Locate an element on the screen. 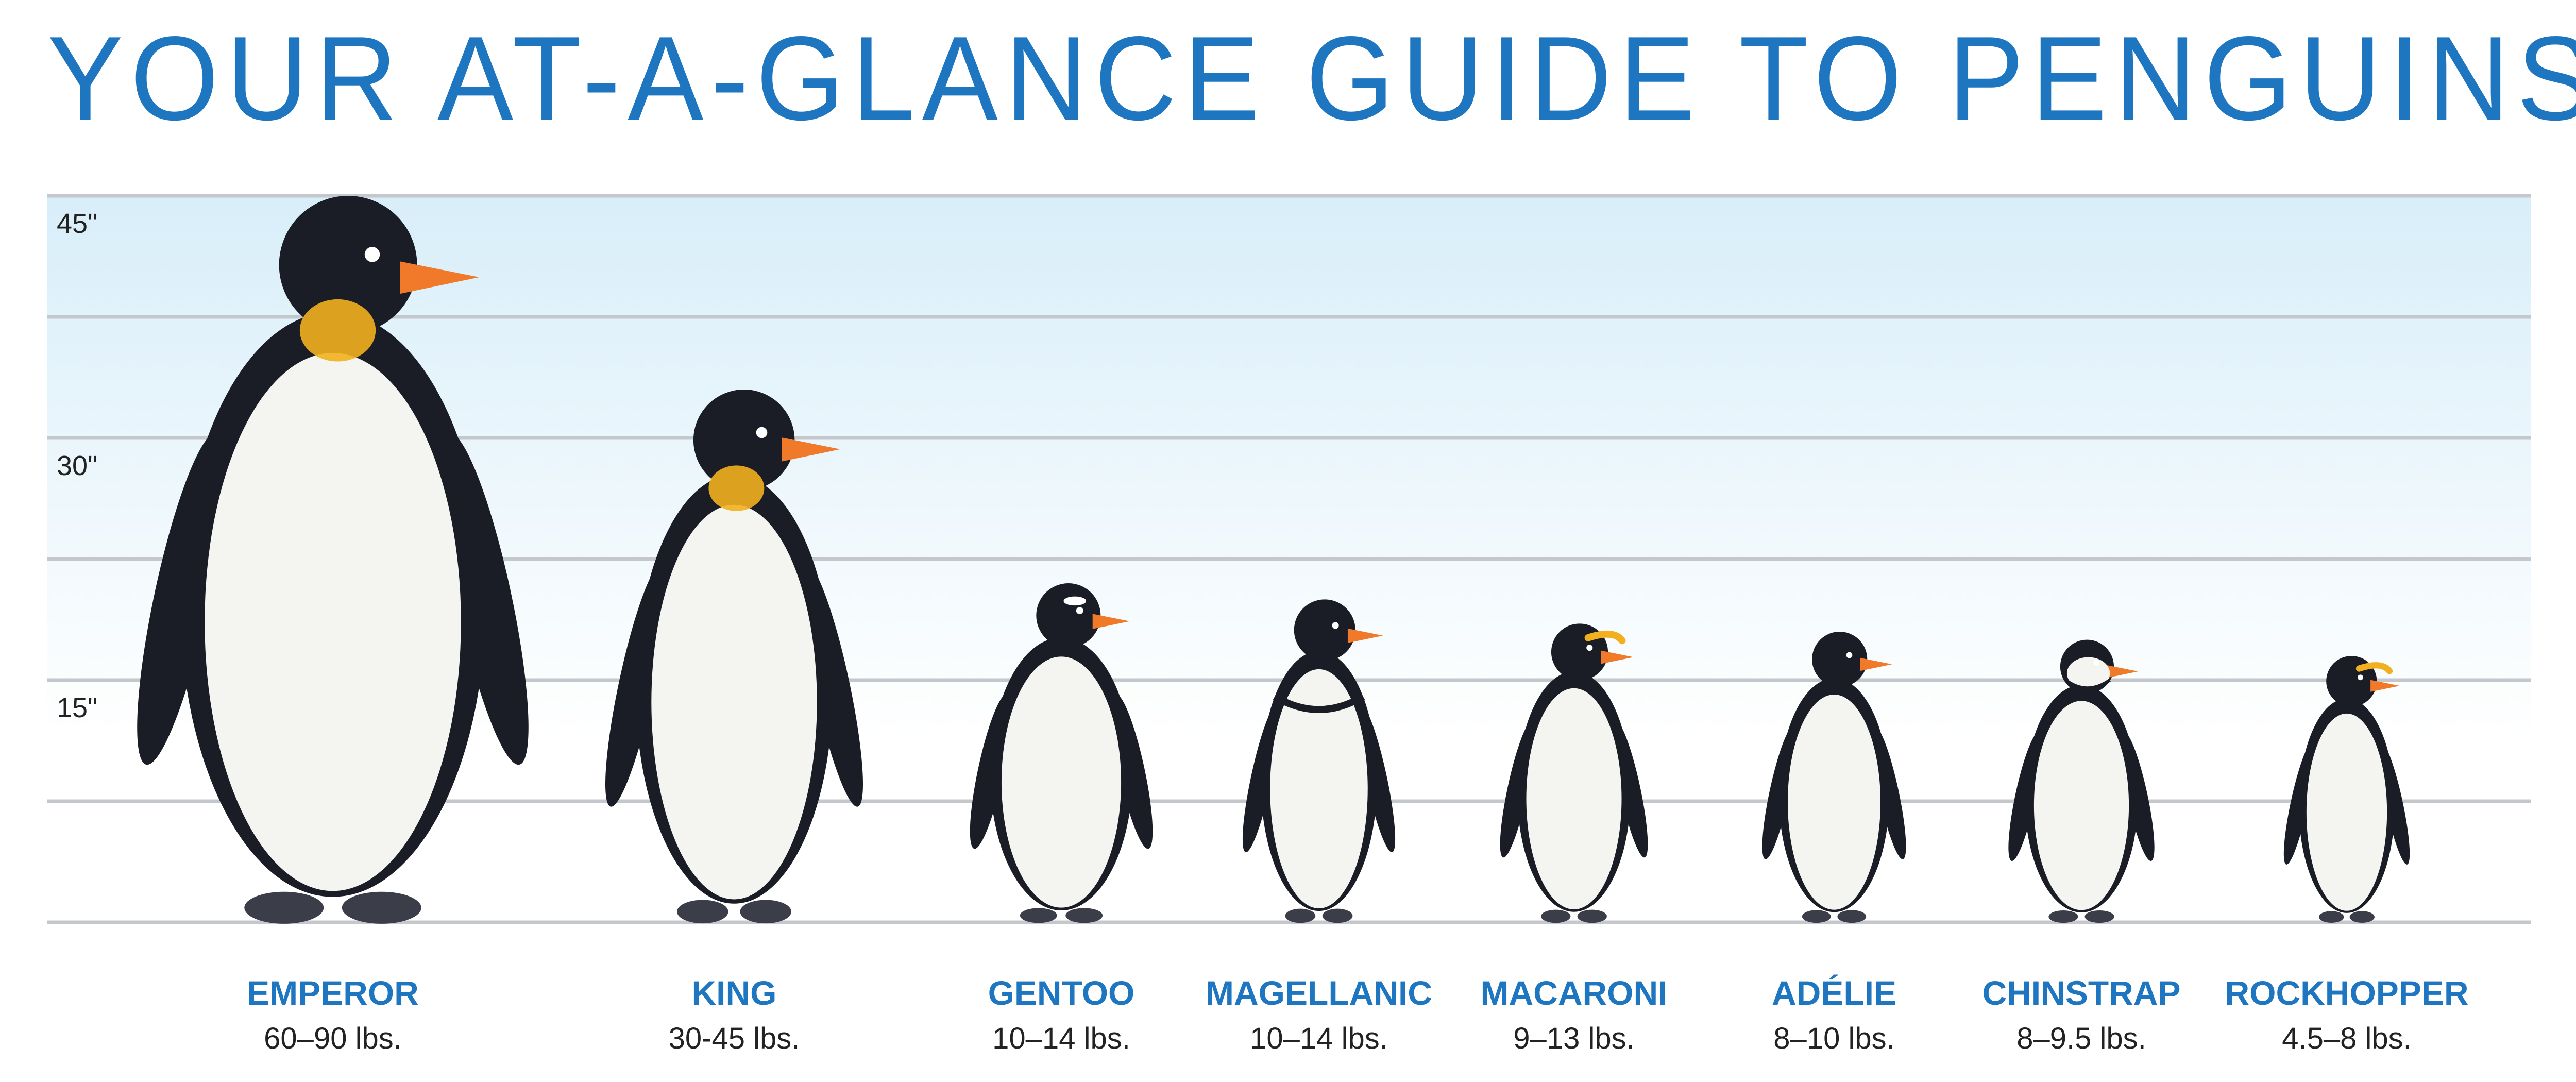  weight-label-1: 30-45 lbs. is located at coordinates (734, 1038).